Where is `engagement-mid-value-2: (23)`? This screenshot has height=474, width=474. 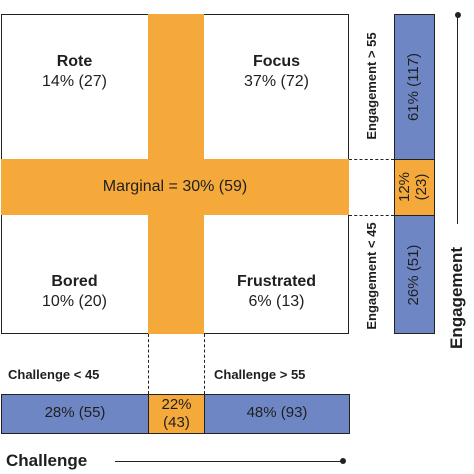 engagement-mid-value-2: (23) is located at coordinates (421, 187).